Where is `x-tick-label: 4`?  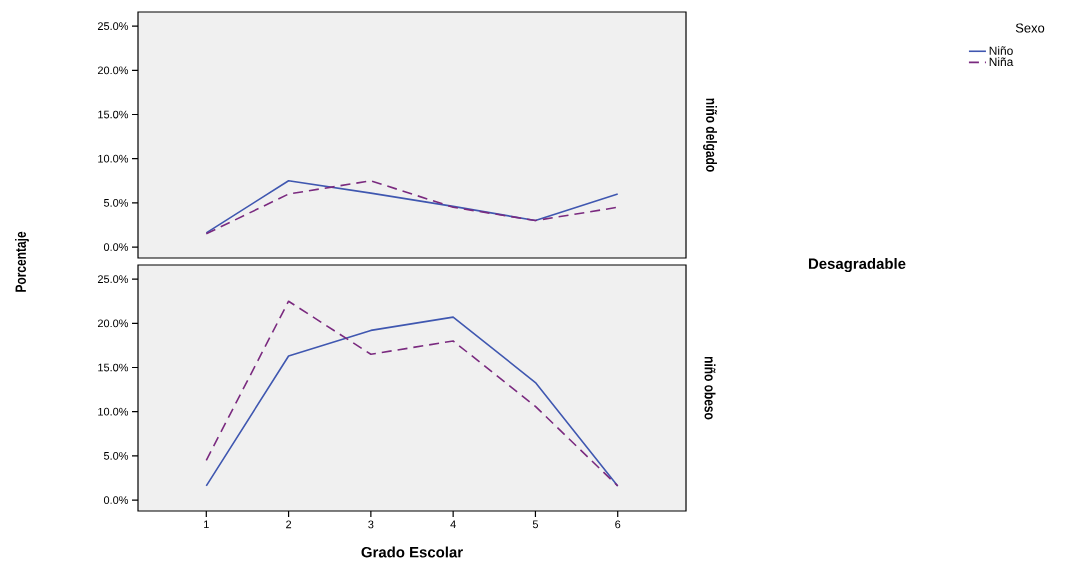 x-tick-label: 4 is located at coordinates (453, 524).